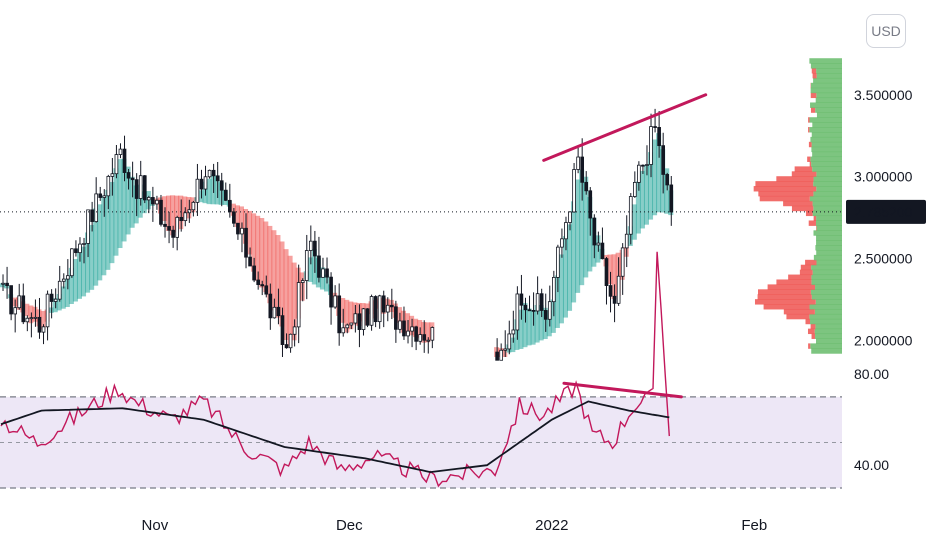  I want to click on currency-badge: USD, so click(886, 31).